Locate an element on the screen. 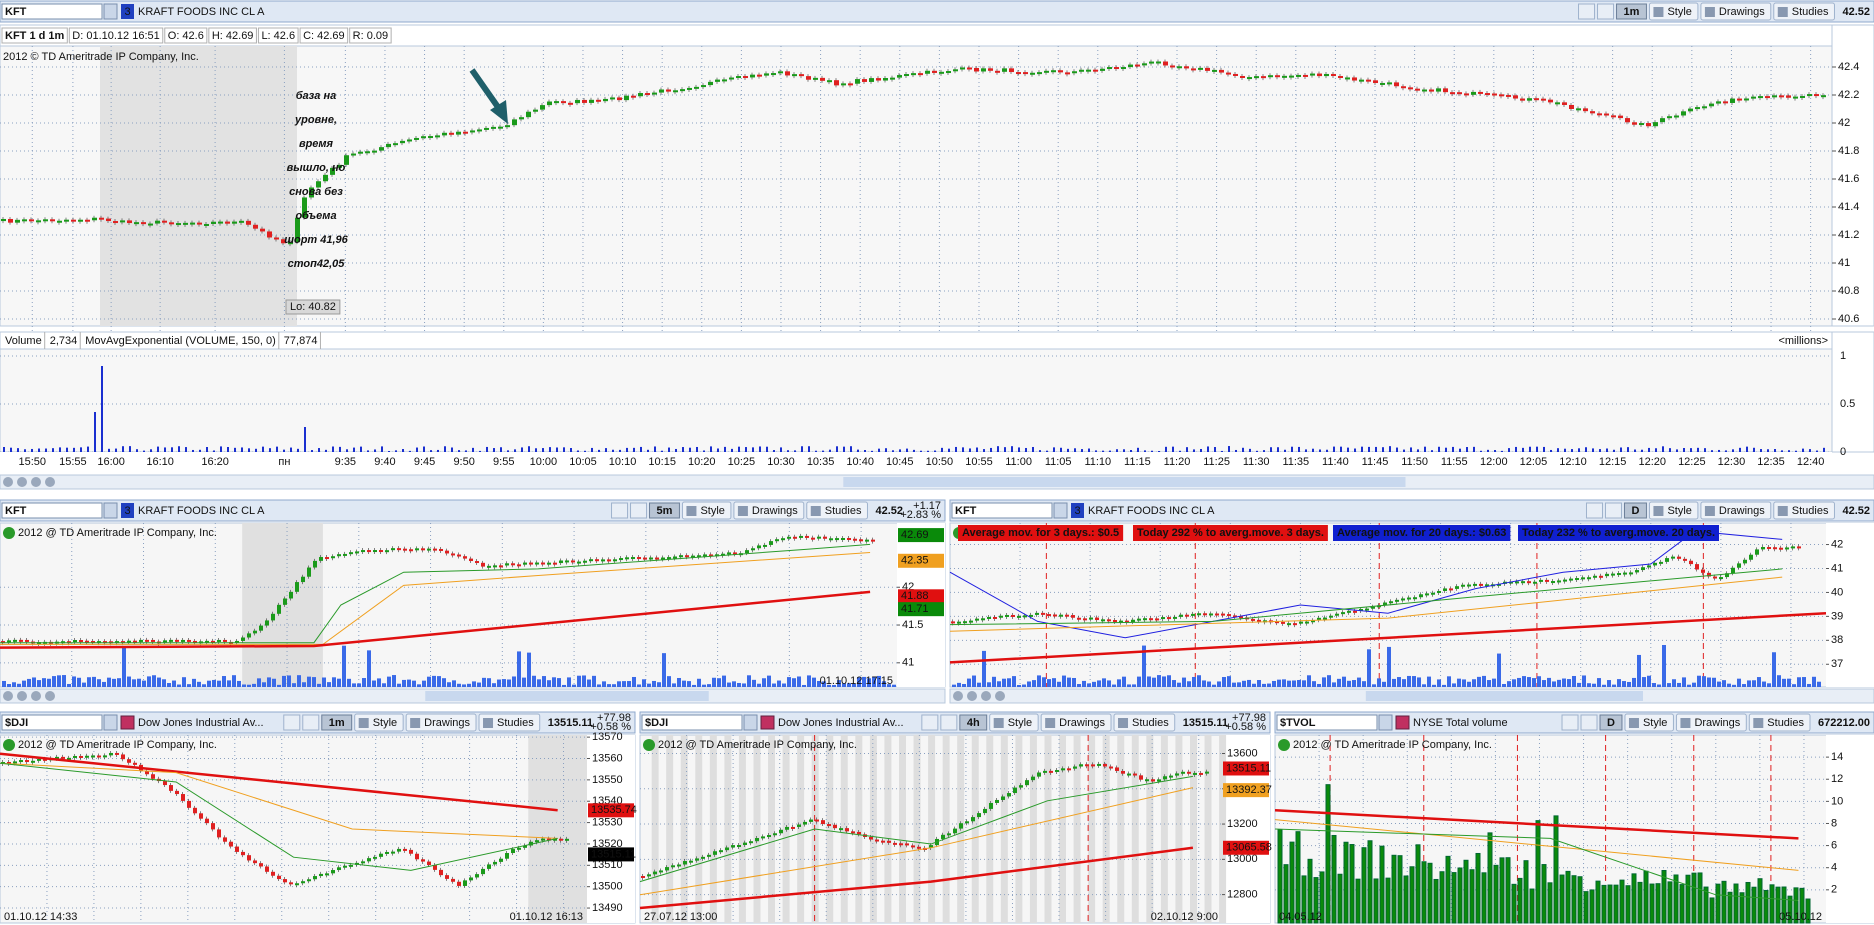  y-tick-label: 41.4 is located at coordinates (1848, 207).